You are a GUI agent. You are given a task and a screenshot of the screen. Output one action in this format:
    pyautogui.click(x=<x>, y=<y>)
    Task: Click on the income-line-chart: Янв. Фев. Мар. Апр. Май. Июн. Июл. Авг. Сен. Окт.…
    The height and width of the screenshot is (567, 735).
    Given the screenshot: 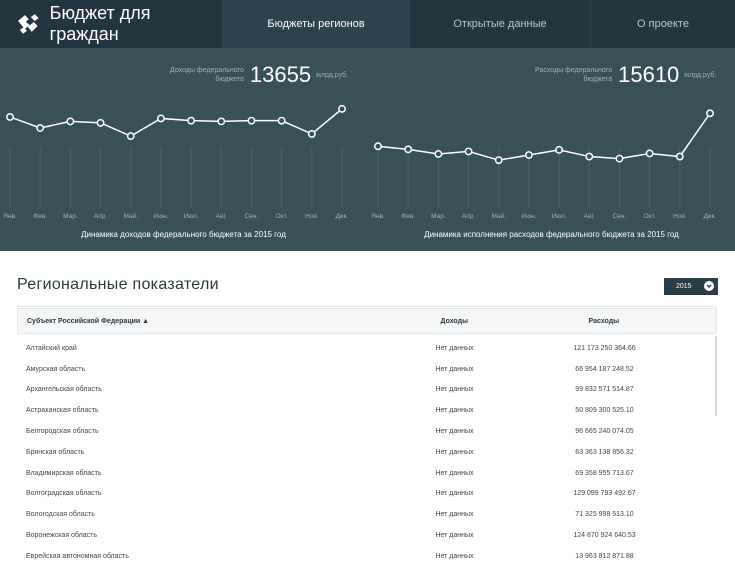 What is the action you would take?
    pyautogui.click(x=176, y=162)
    